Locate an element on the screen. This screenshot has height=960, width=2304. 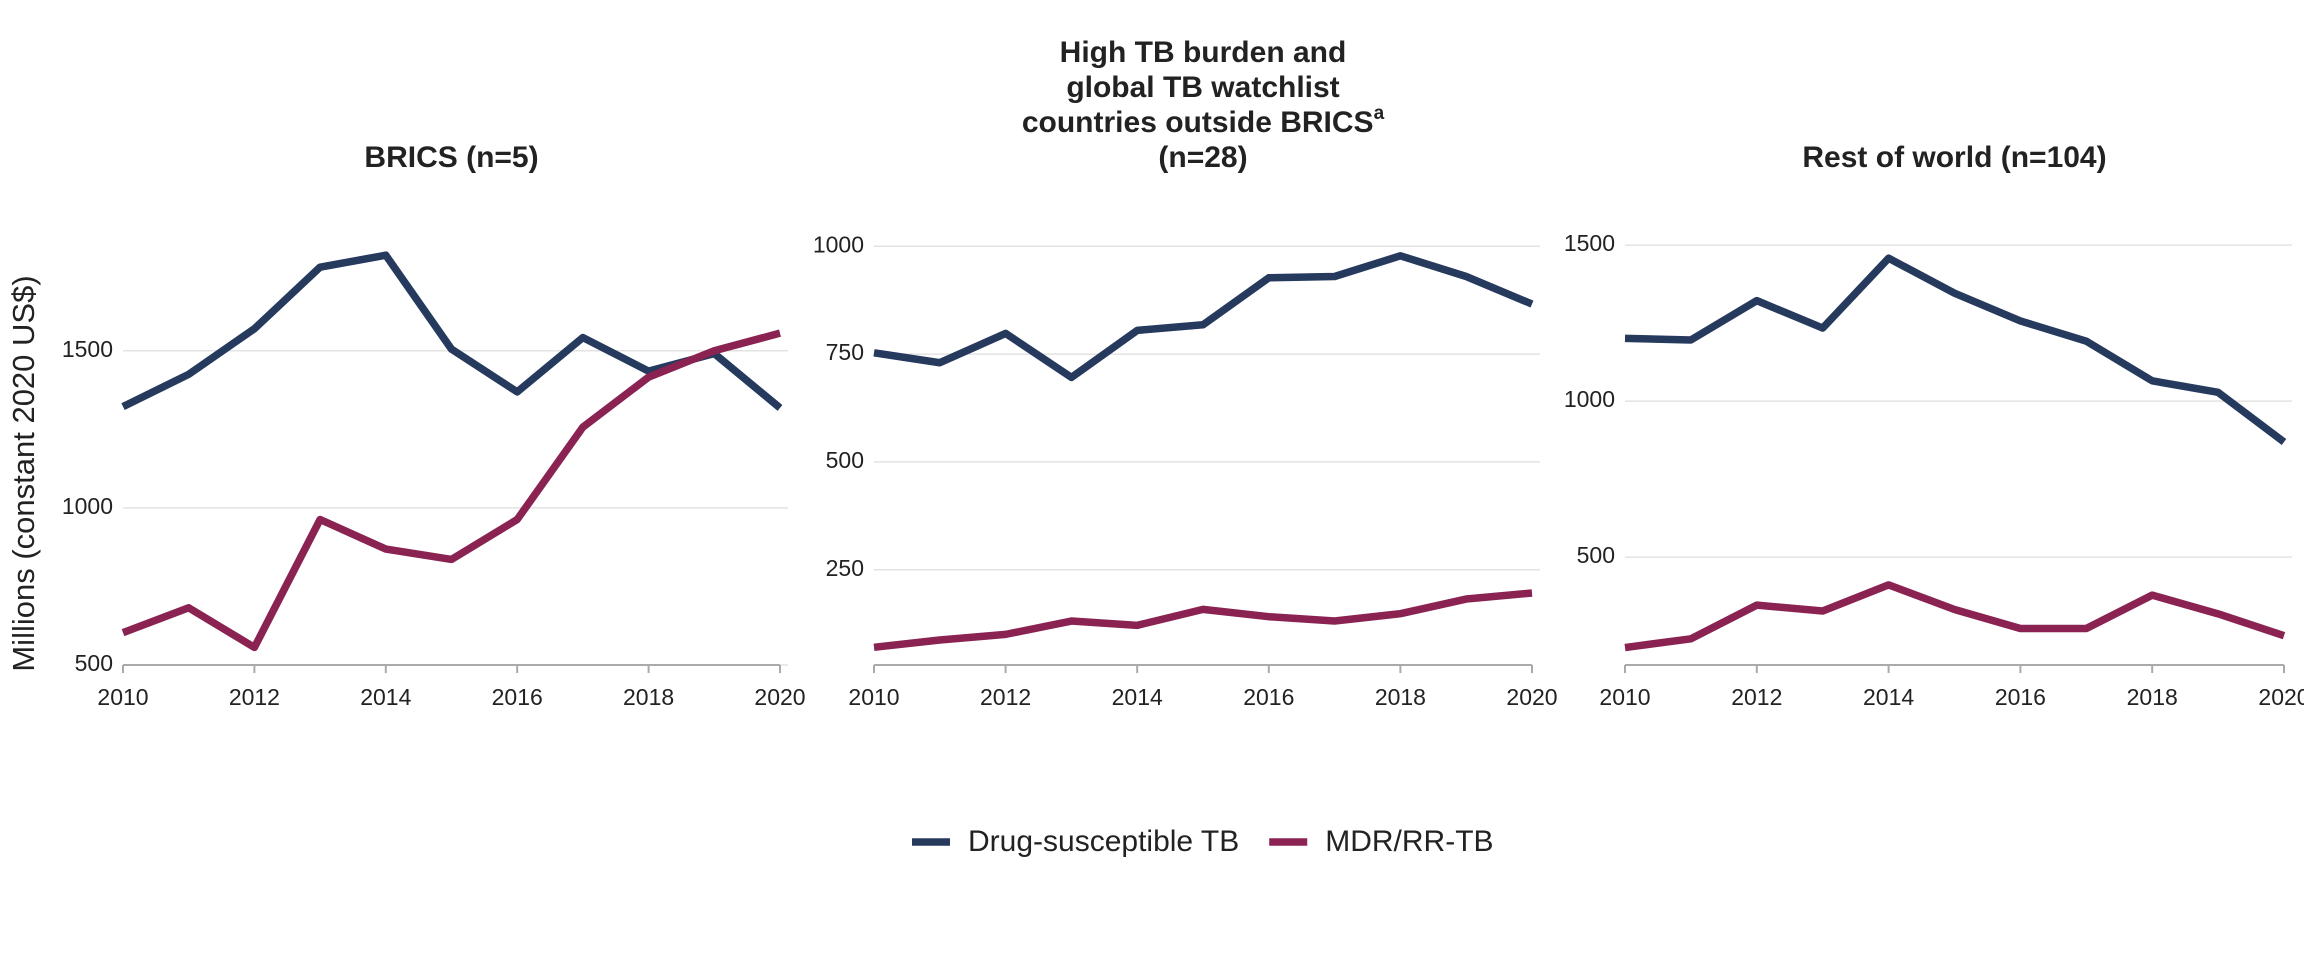
chart-title: global TB watchlist is located at coordinates (1202, 87).